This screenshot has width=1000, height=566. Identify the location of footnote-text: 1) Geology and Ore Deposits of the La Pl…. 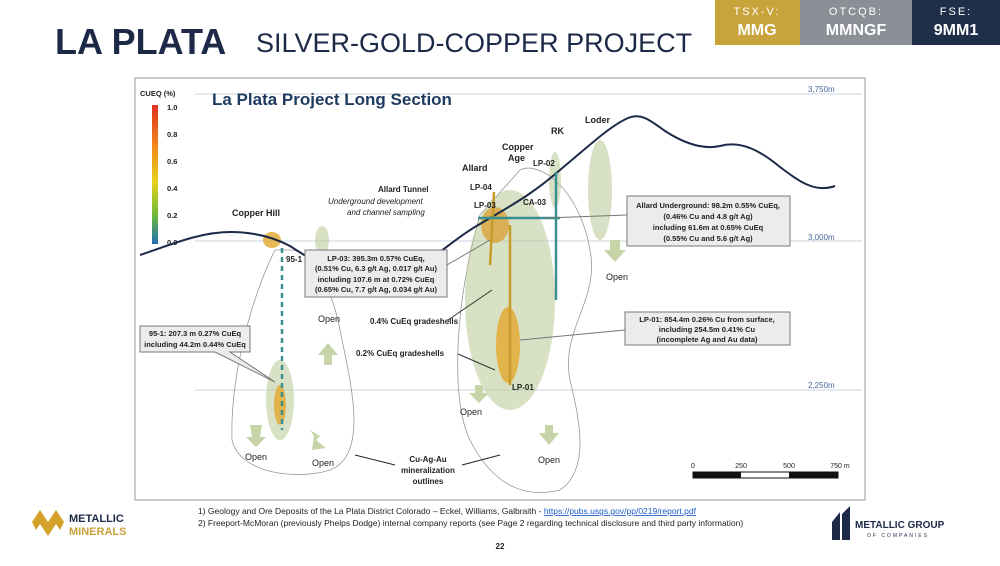
(371, 511).